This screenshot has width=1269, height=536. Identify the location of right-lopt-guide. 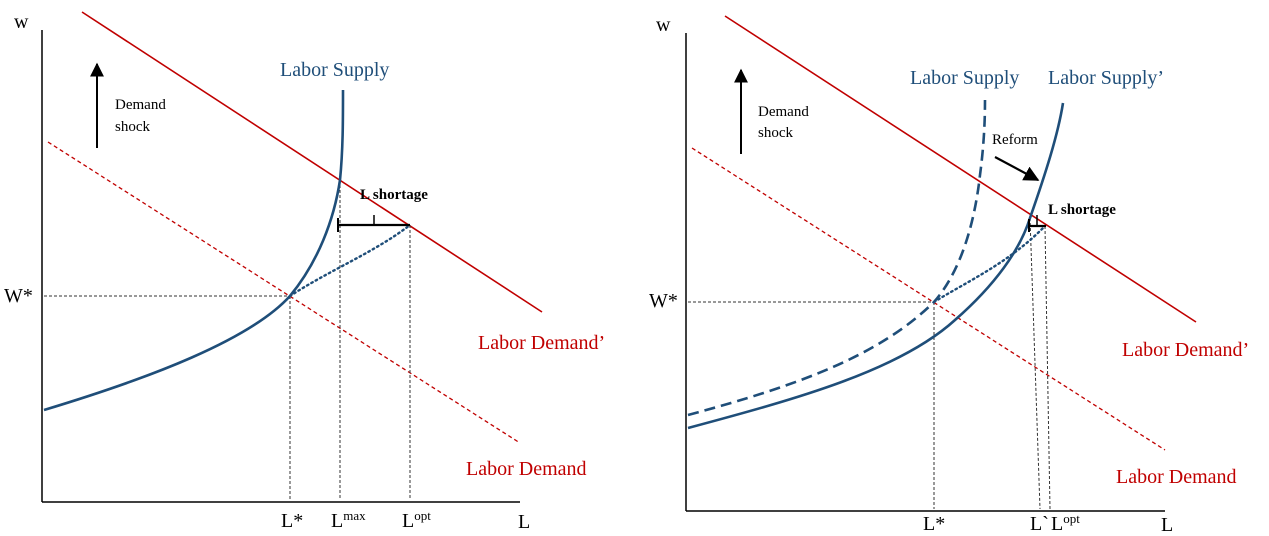
(1047, 367).